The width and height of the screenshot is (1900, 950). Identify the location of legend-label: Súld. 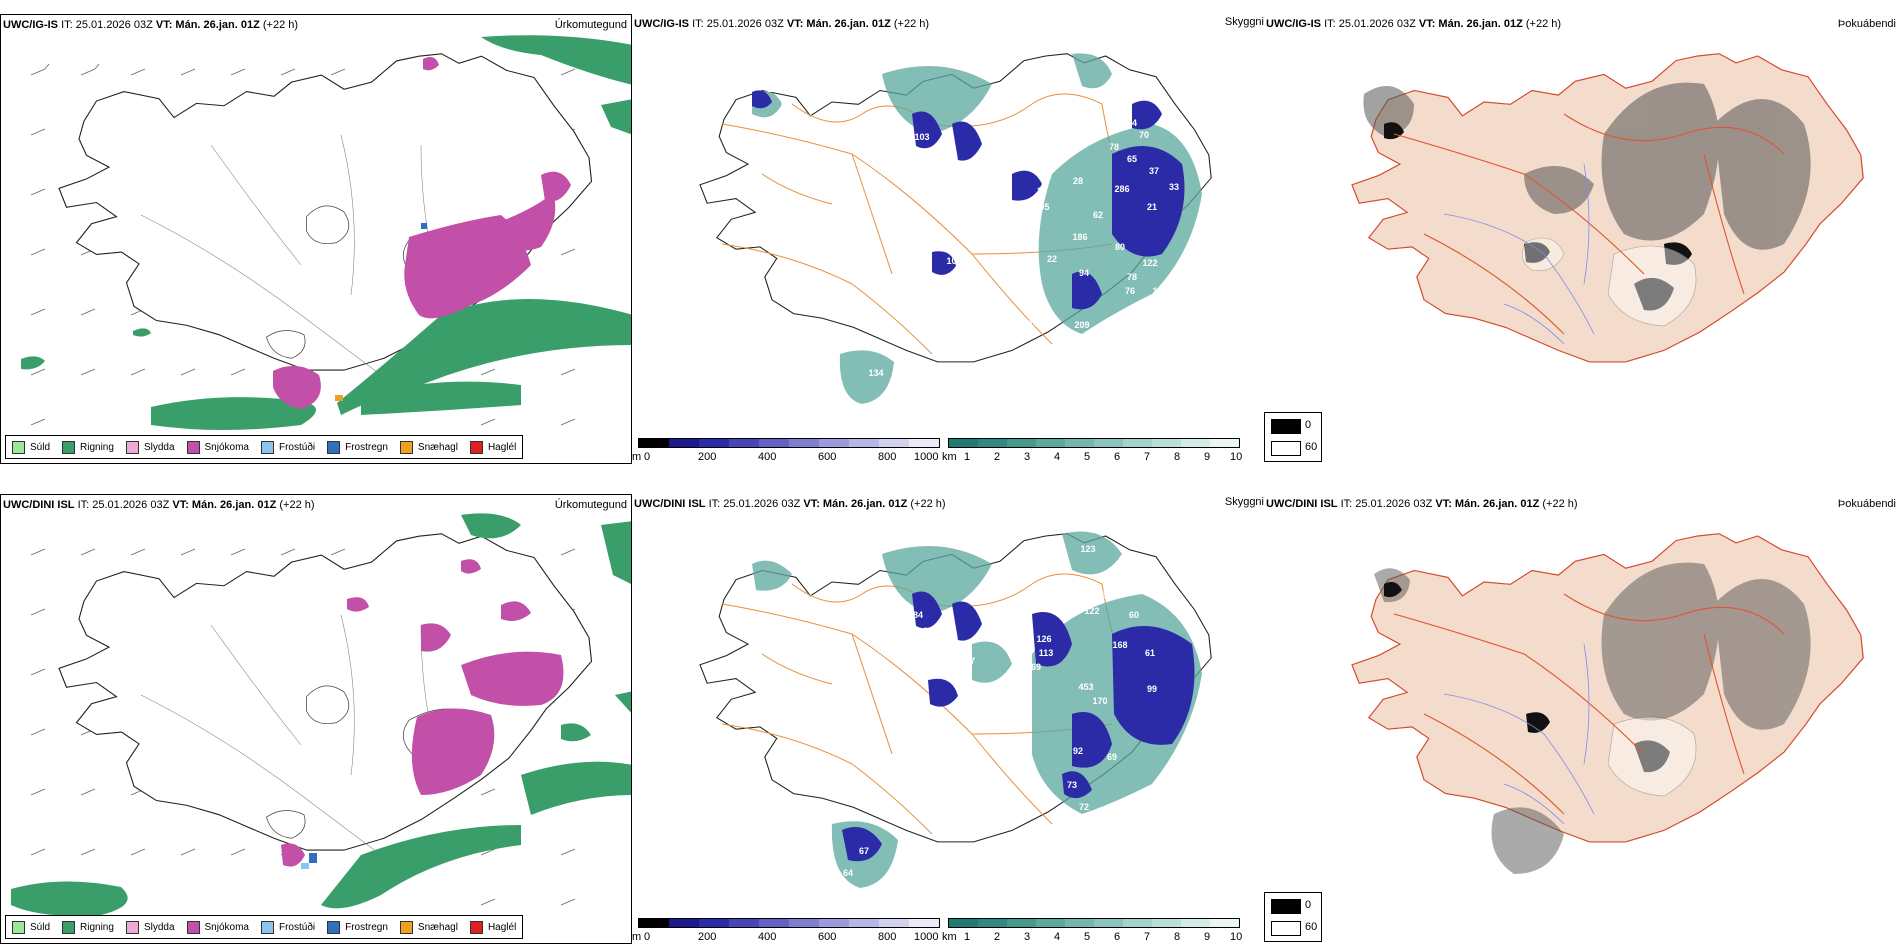
(40, 447).